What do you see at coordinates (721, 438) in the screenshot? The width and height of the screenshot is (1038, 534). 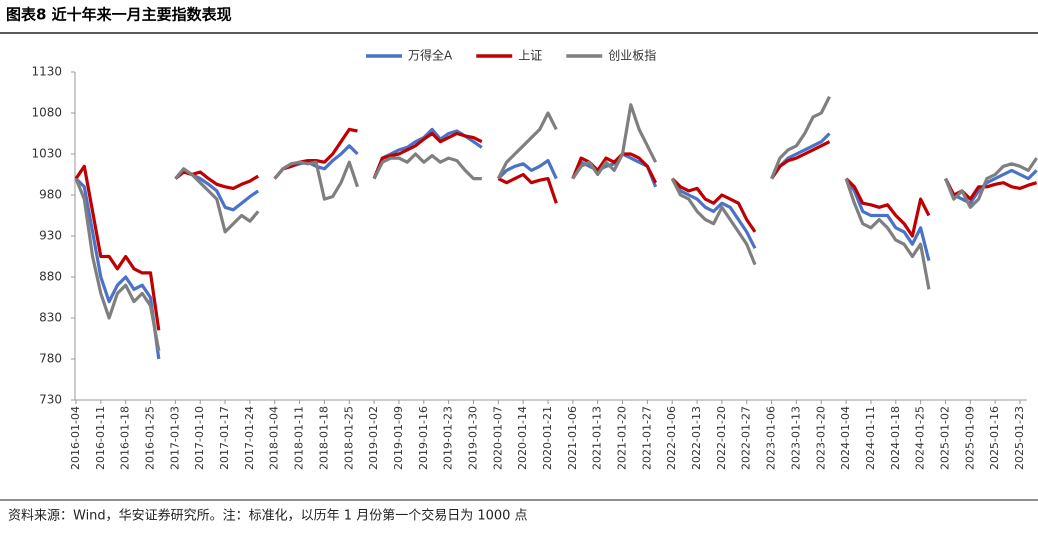 I see `x-tick-label: 2022-01-20` at bounding box center [721, 438].